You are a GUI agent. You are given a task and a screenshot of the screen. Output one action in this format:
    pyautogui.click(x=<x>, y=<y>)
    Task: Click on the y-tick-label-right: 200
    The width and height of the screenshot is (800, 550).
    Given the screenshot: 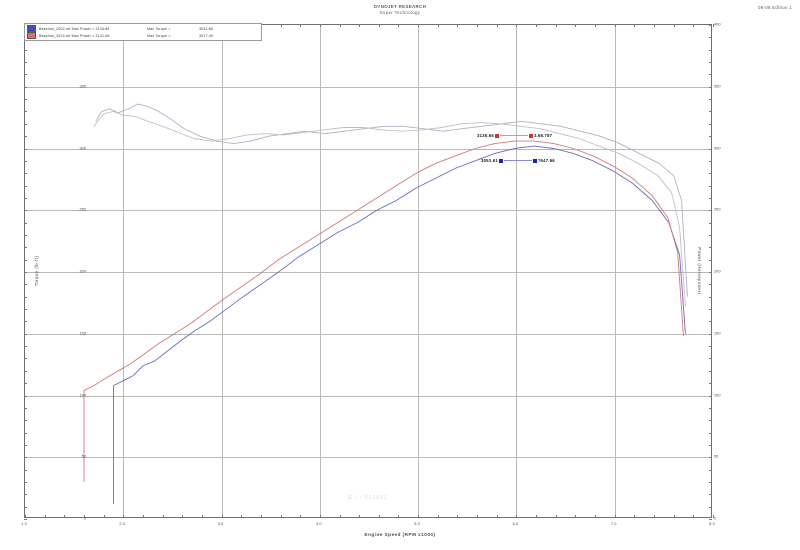 What is the action you would take?
    pyautogui.click(x=717, y=271)
    